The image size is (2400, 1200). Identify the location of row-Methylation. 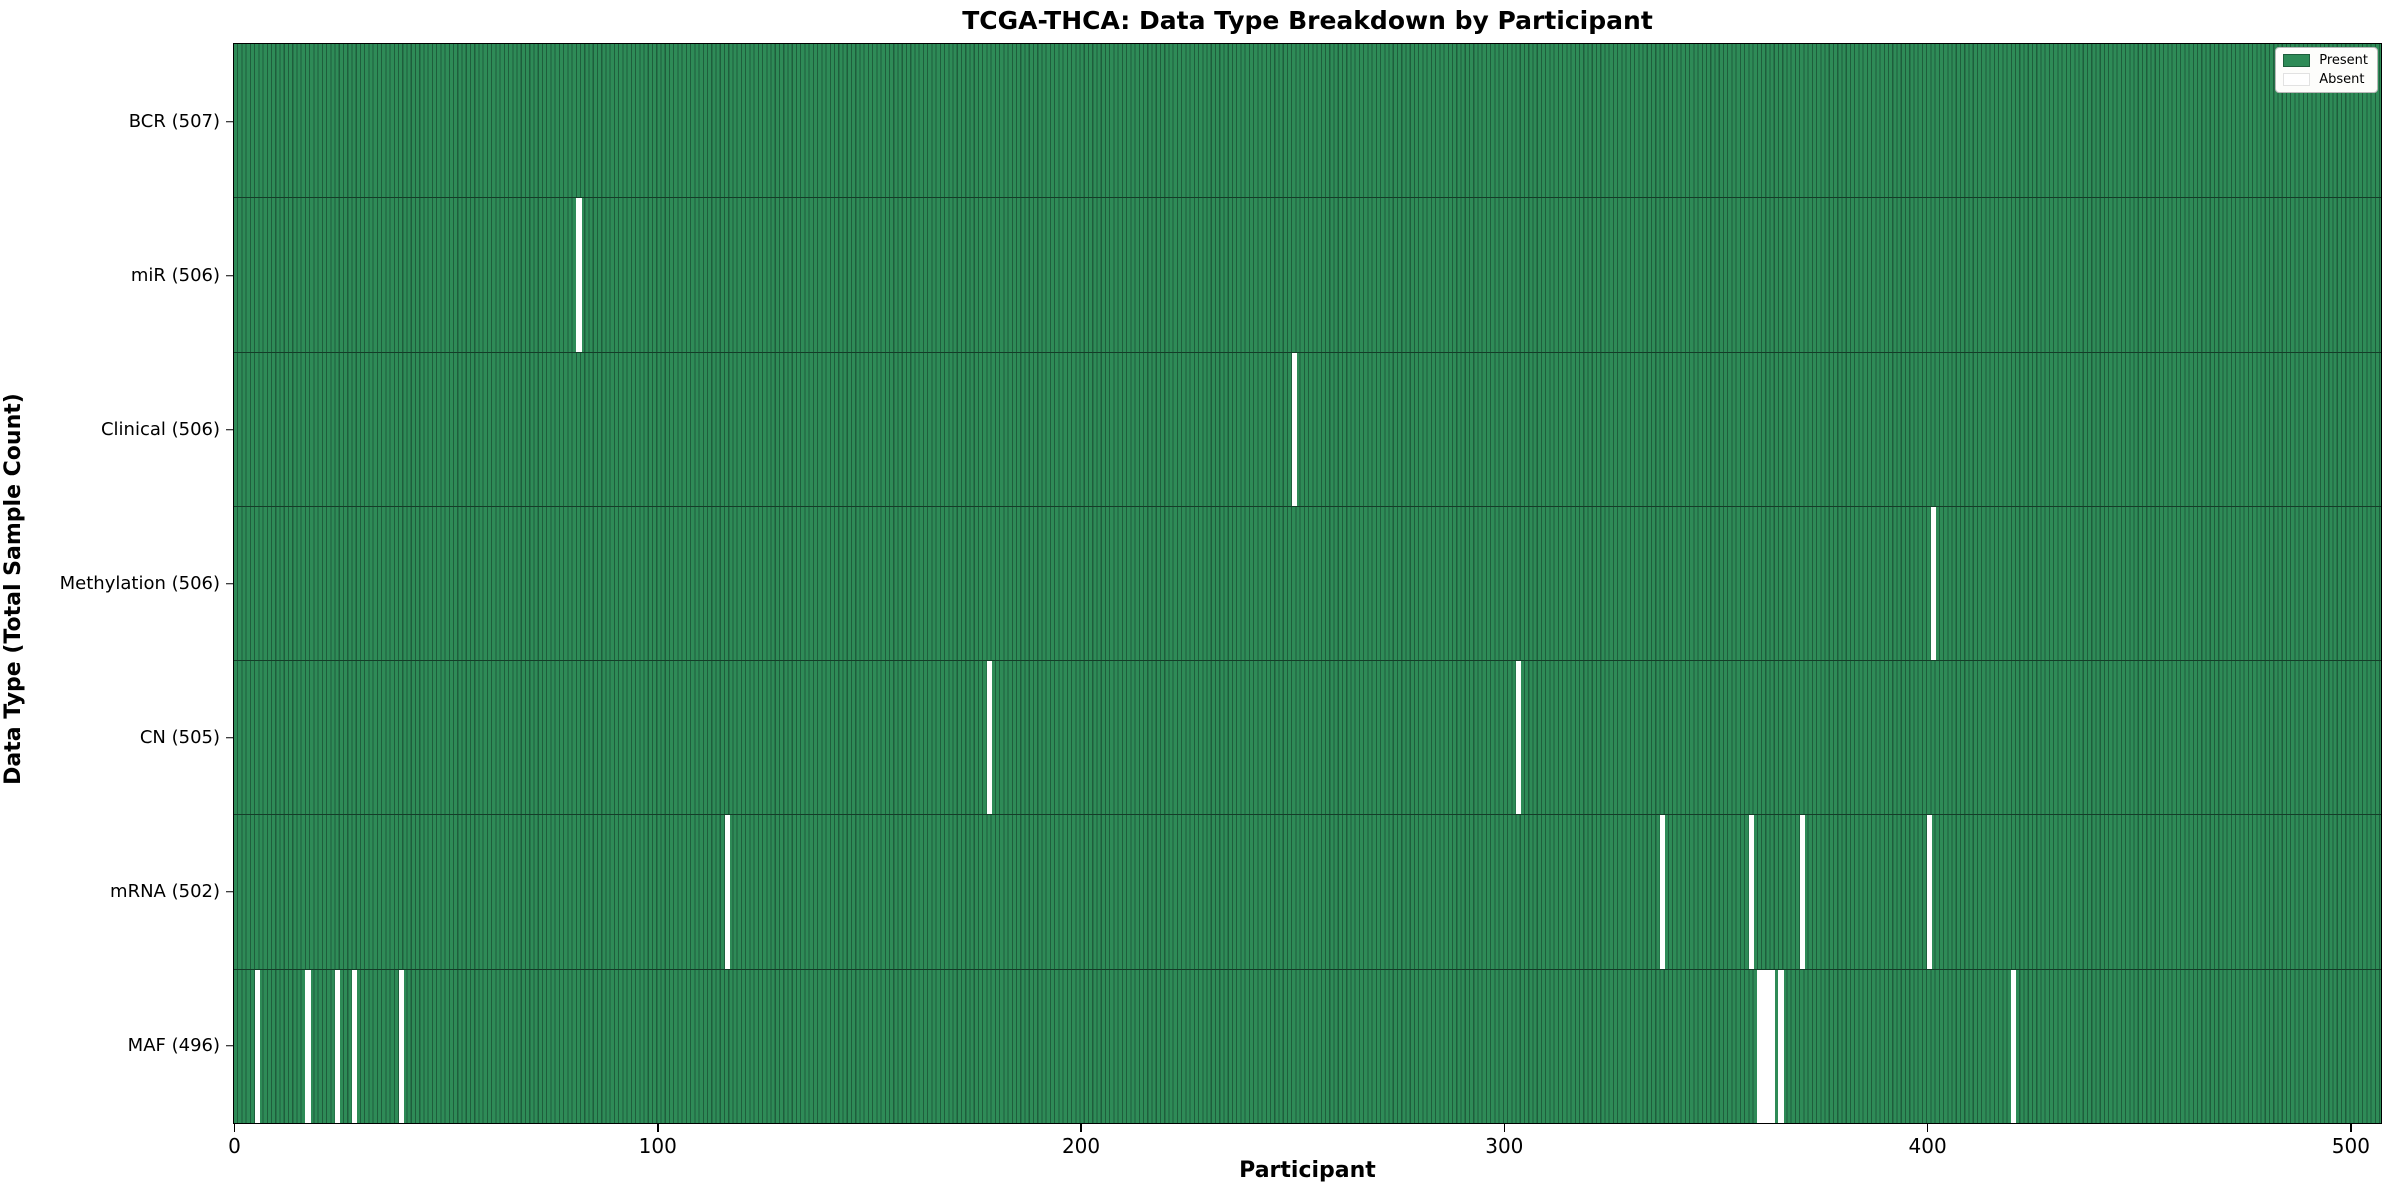
(1307, 584).